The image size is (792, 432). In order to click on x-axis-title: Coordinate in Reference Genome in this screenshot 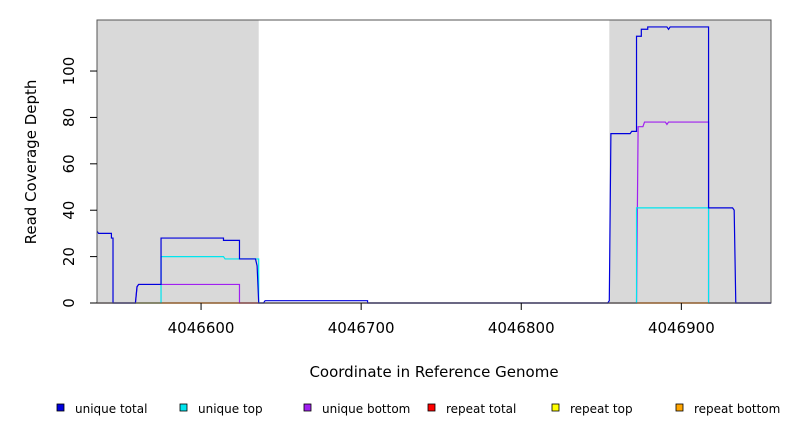, I will do `click(433, 372)`.